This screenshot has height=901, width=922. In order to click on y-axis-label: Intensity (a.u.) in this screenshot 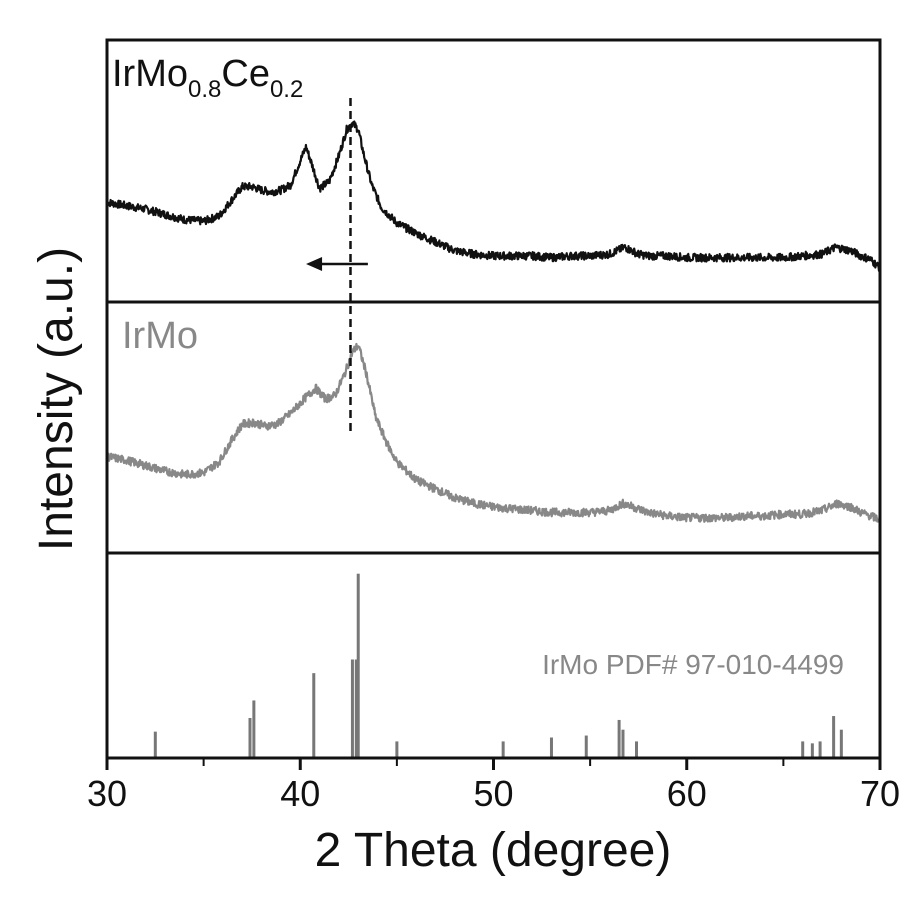, I will do `click(56, 399)`.